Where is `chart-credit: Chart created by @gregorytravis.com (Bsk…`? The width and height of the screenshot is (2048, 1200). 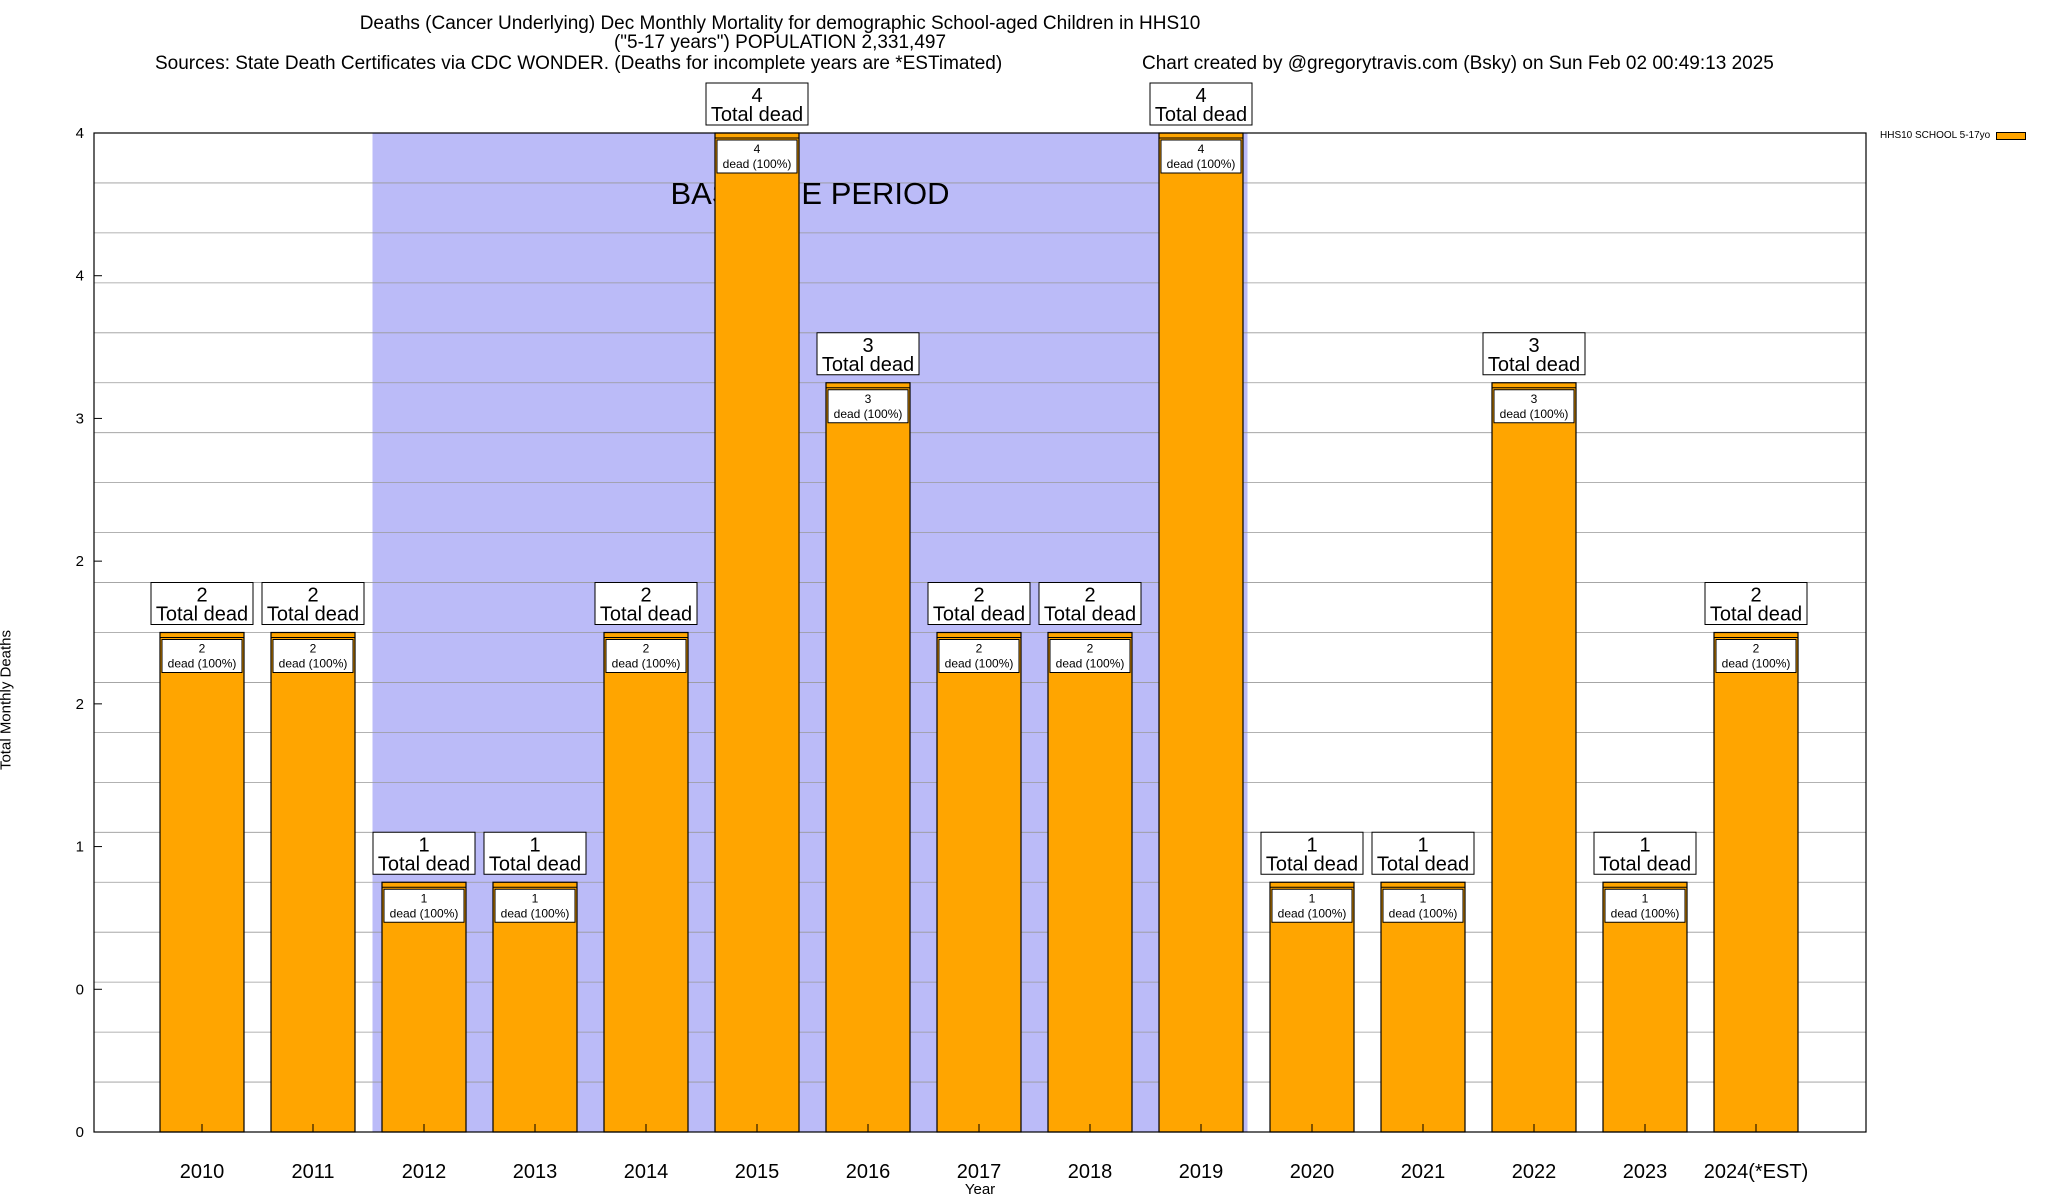 chart-credit: Chart created by @gregorytravis.com (Bsk… is located at coordinates (1458, 63).